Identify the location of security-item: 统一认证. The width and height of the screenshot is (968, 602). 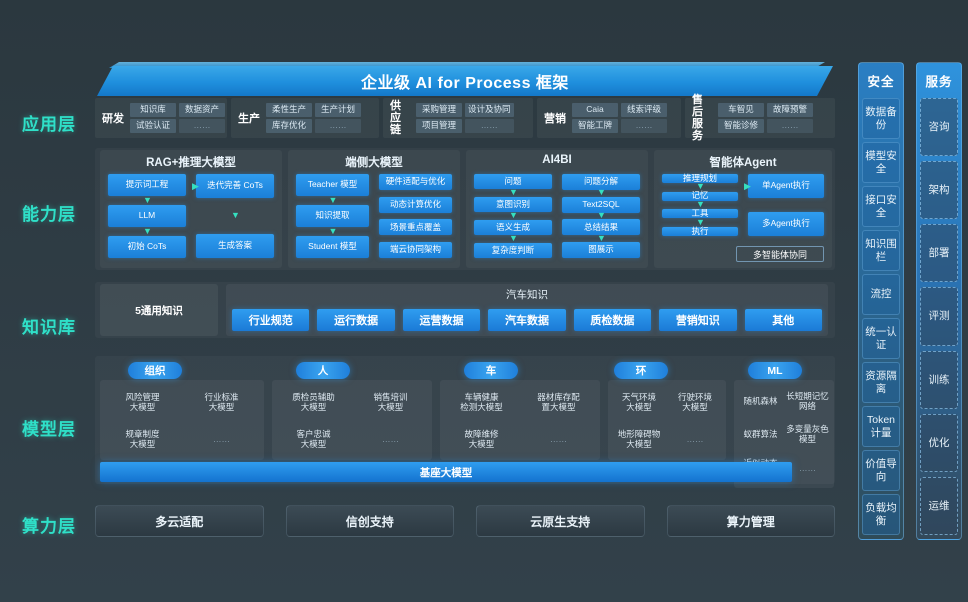
(881, 338).